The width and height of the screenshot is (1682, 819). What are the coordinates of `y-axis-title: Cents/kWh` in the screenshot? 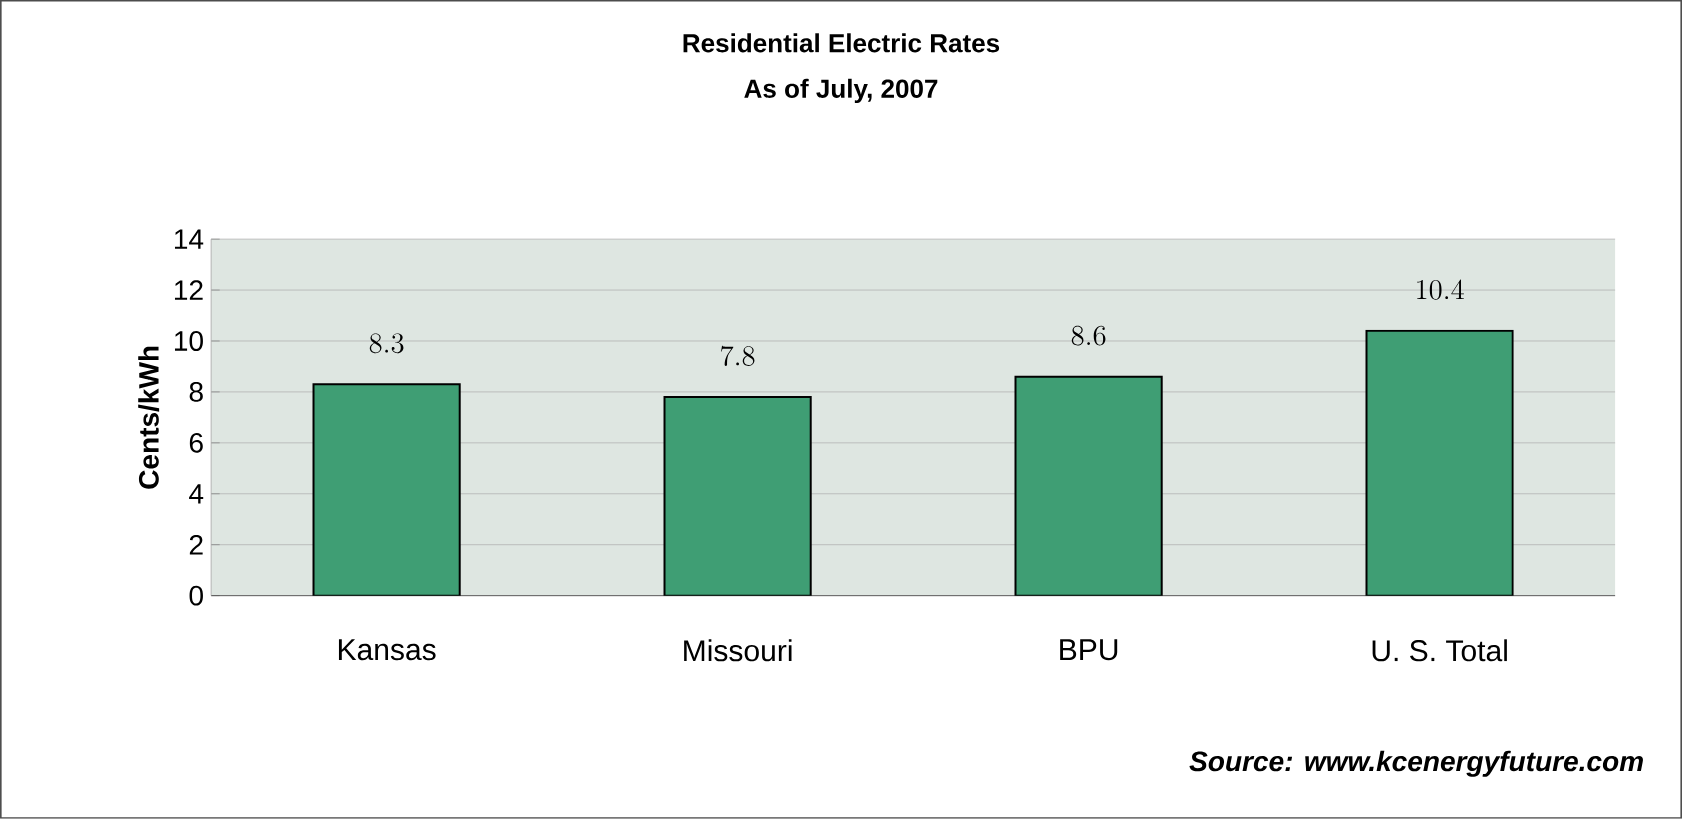 It's located at (149, 417).